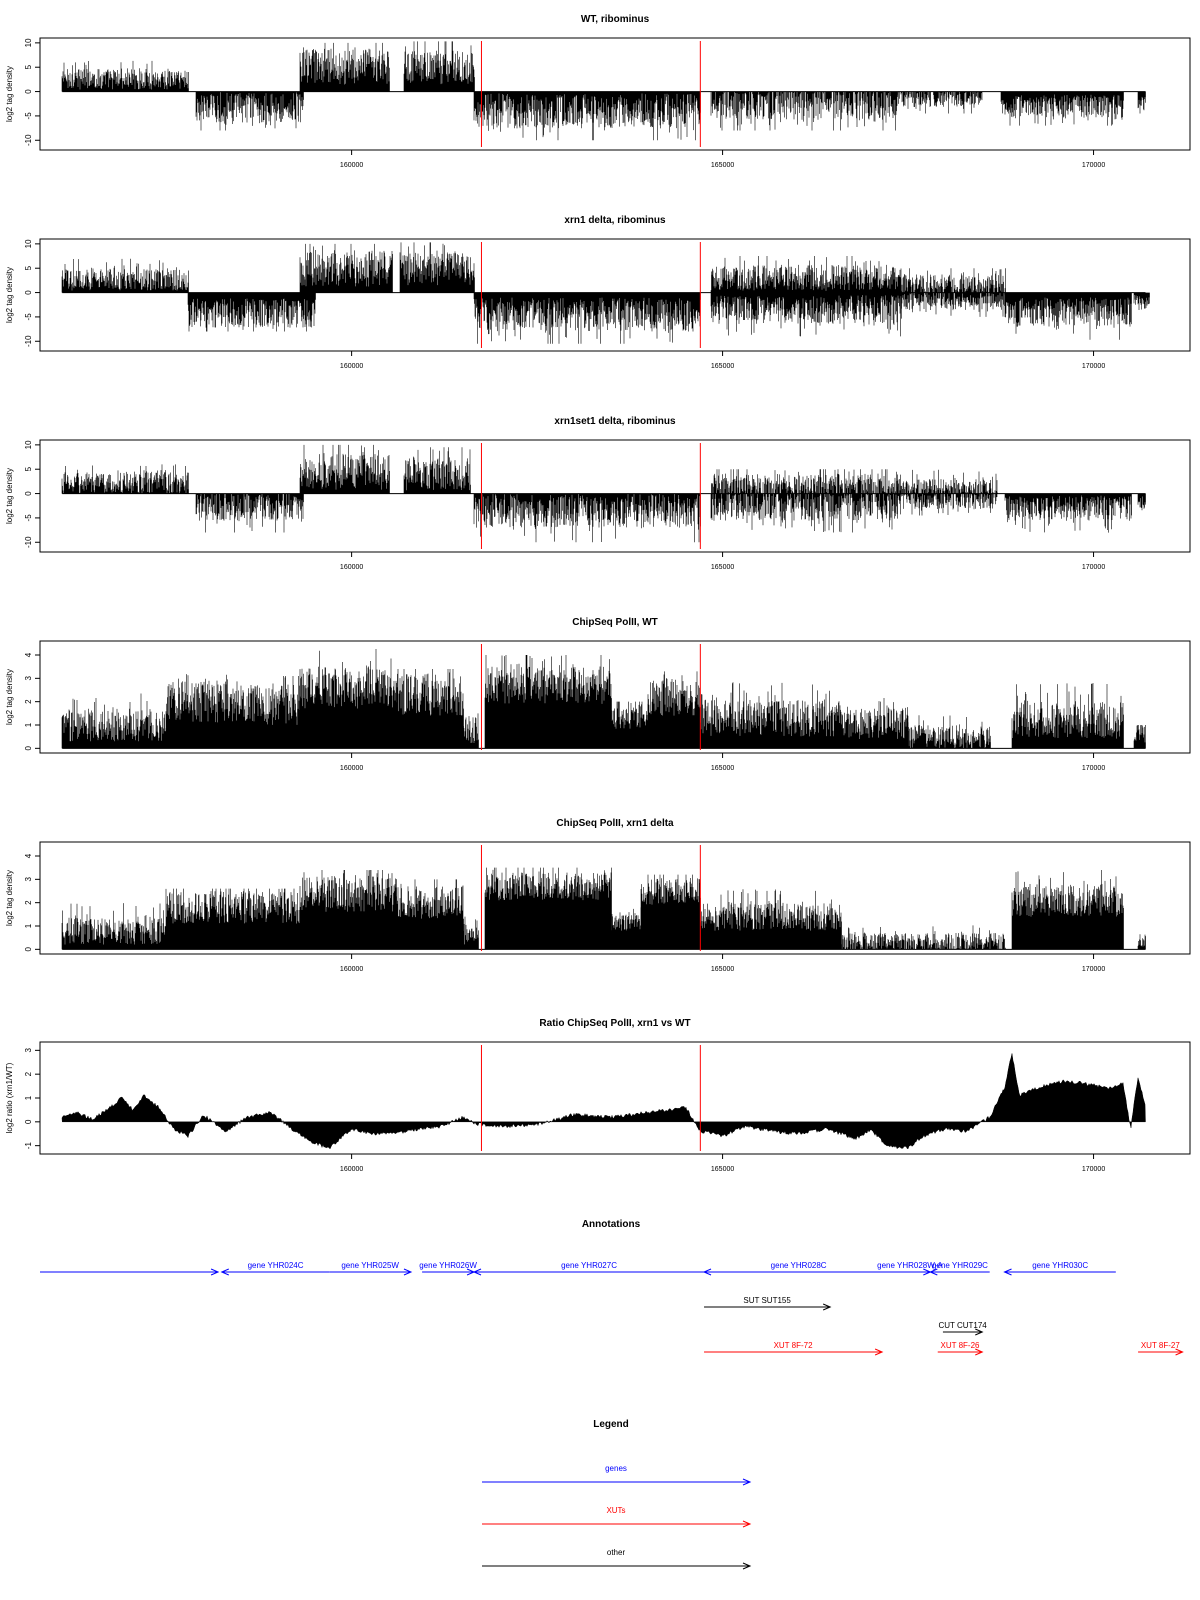  What do you see at coordinates (614, 1023) in the screenshot?
I see `chart-title: Ratio ChipSeq PolII, xrn1 vs WT` at bounding box center [614, 1023].